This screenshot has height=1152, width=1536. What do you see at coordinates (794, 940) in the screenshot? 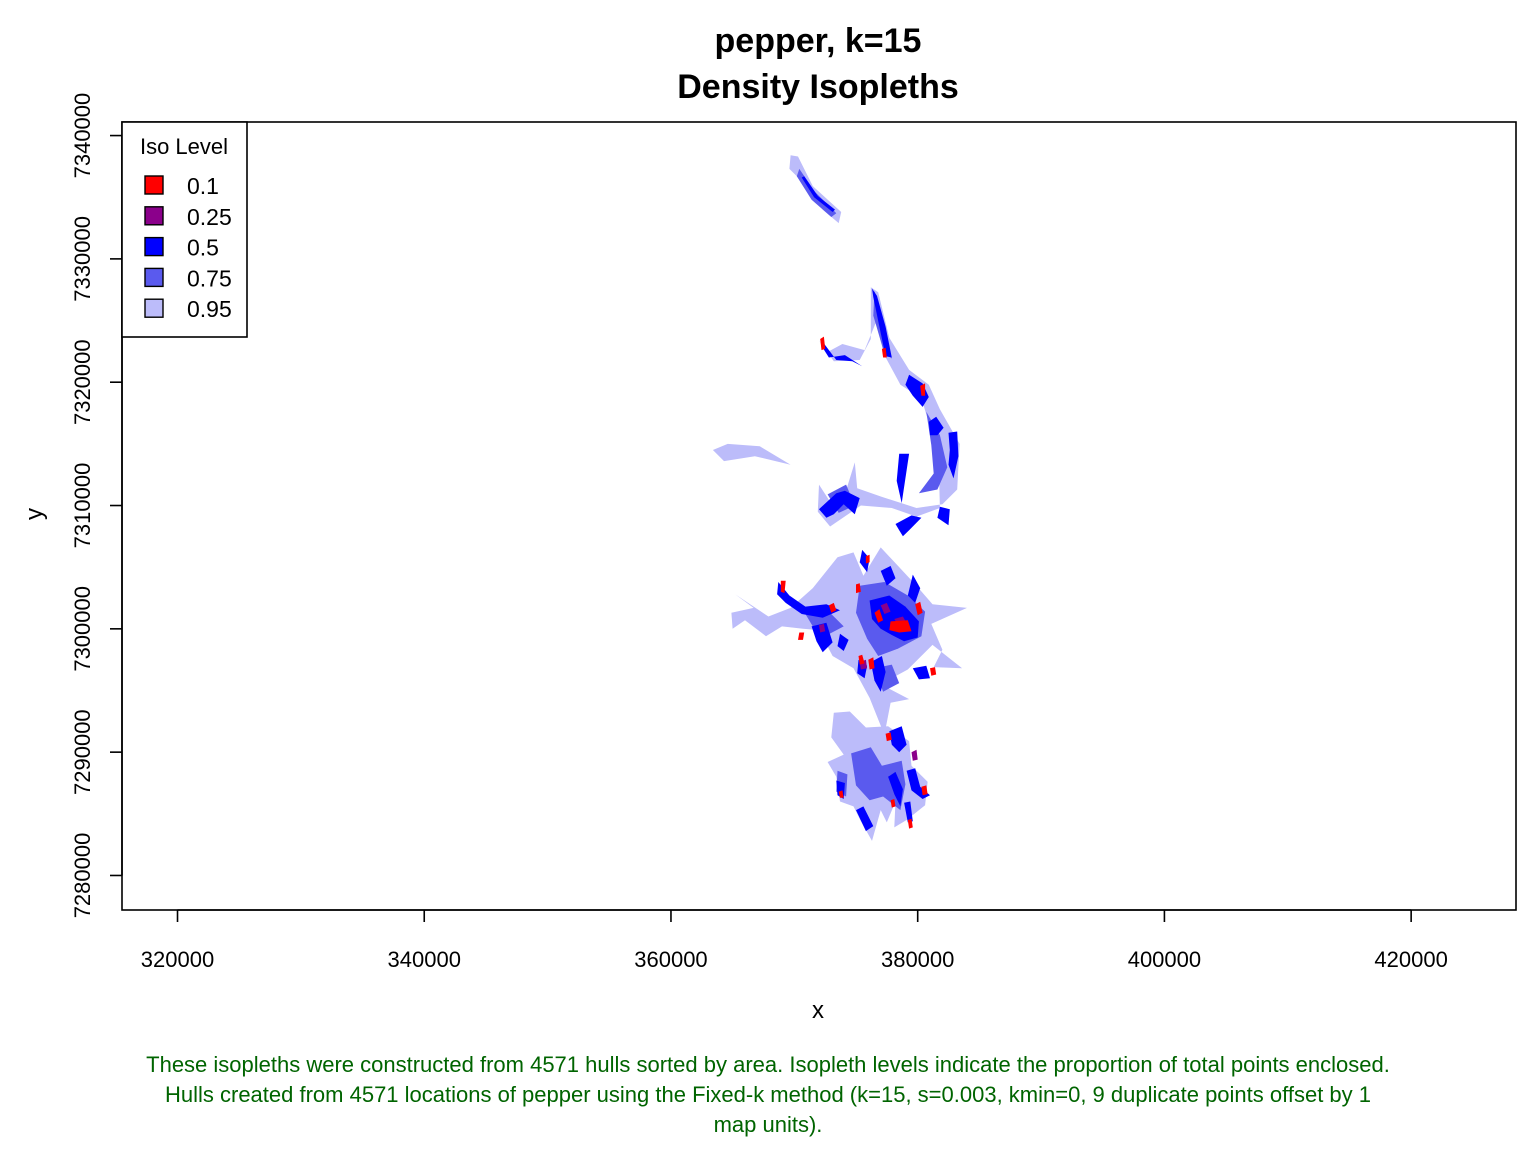
I see `x-axis: 320000 340000 360000 380000 400000 420000` at bounding box center [794, 940].